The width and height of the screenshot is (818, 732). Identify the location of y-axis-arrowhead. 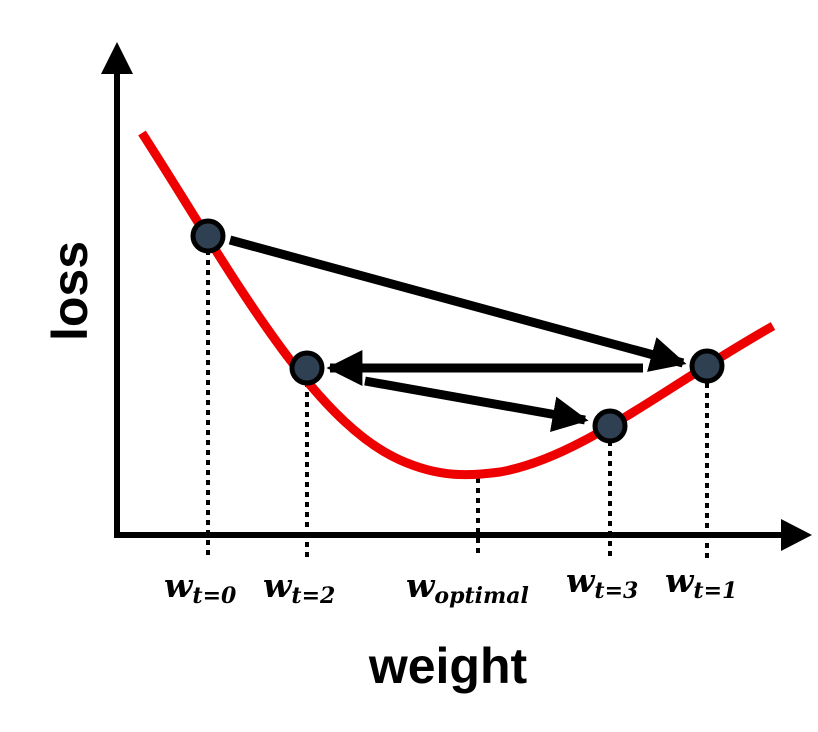
(117, 58).